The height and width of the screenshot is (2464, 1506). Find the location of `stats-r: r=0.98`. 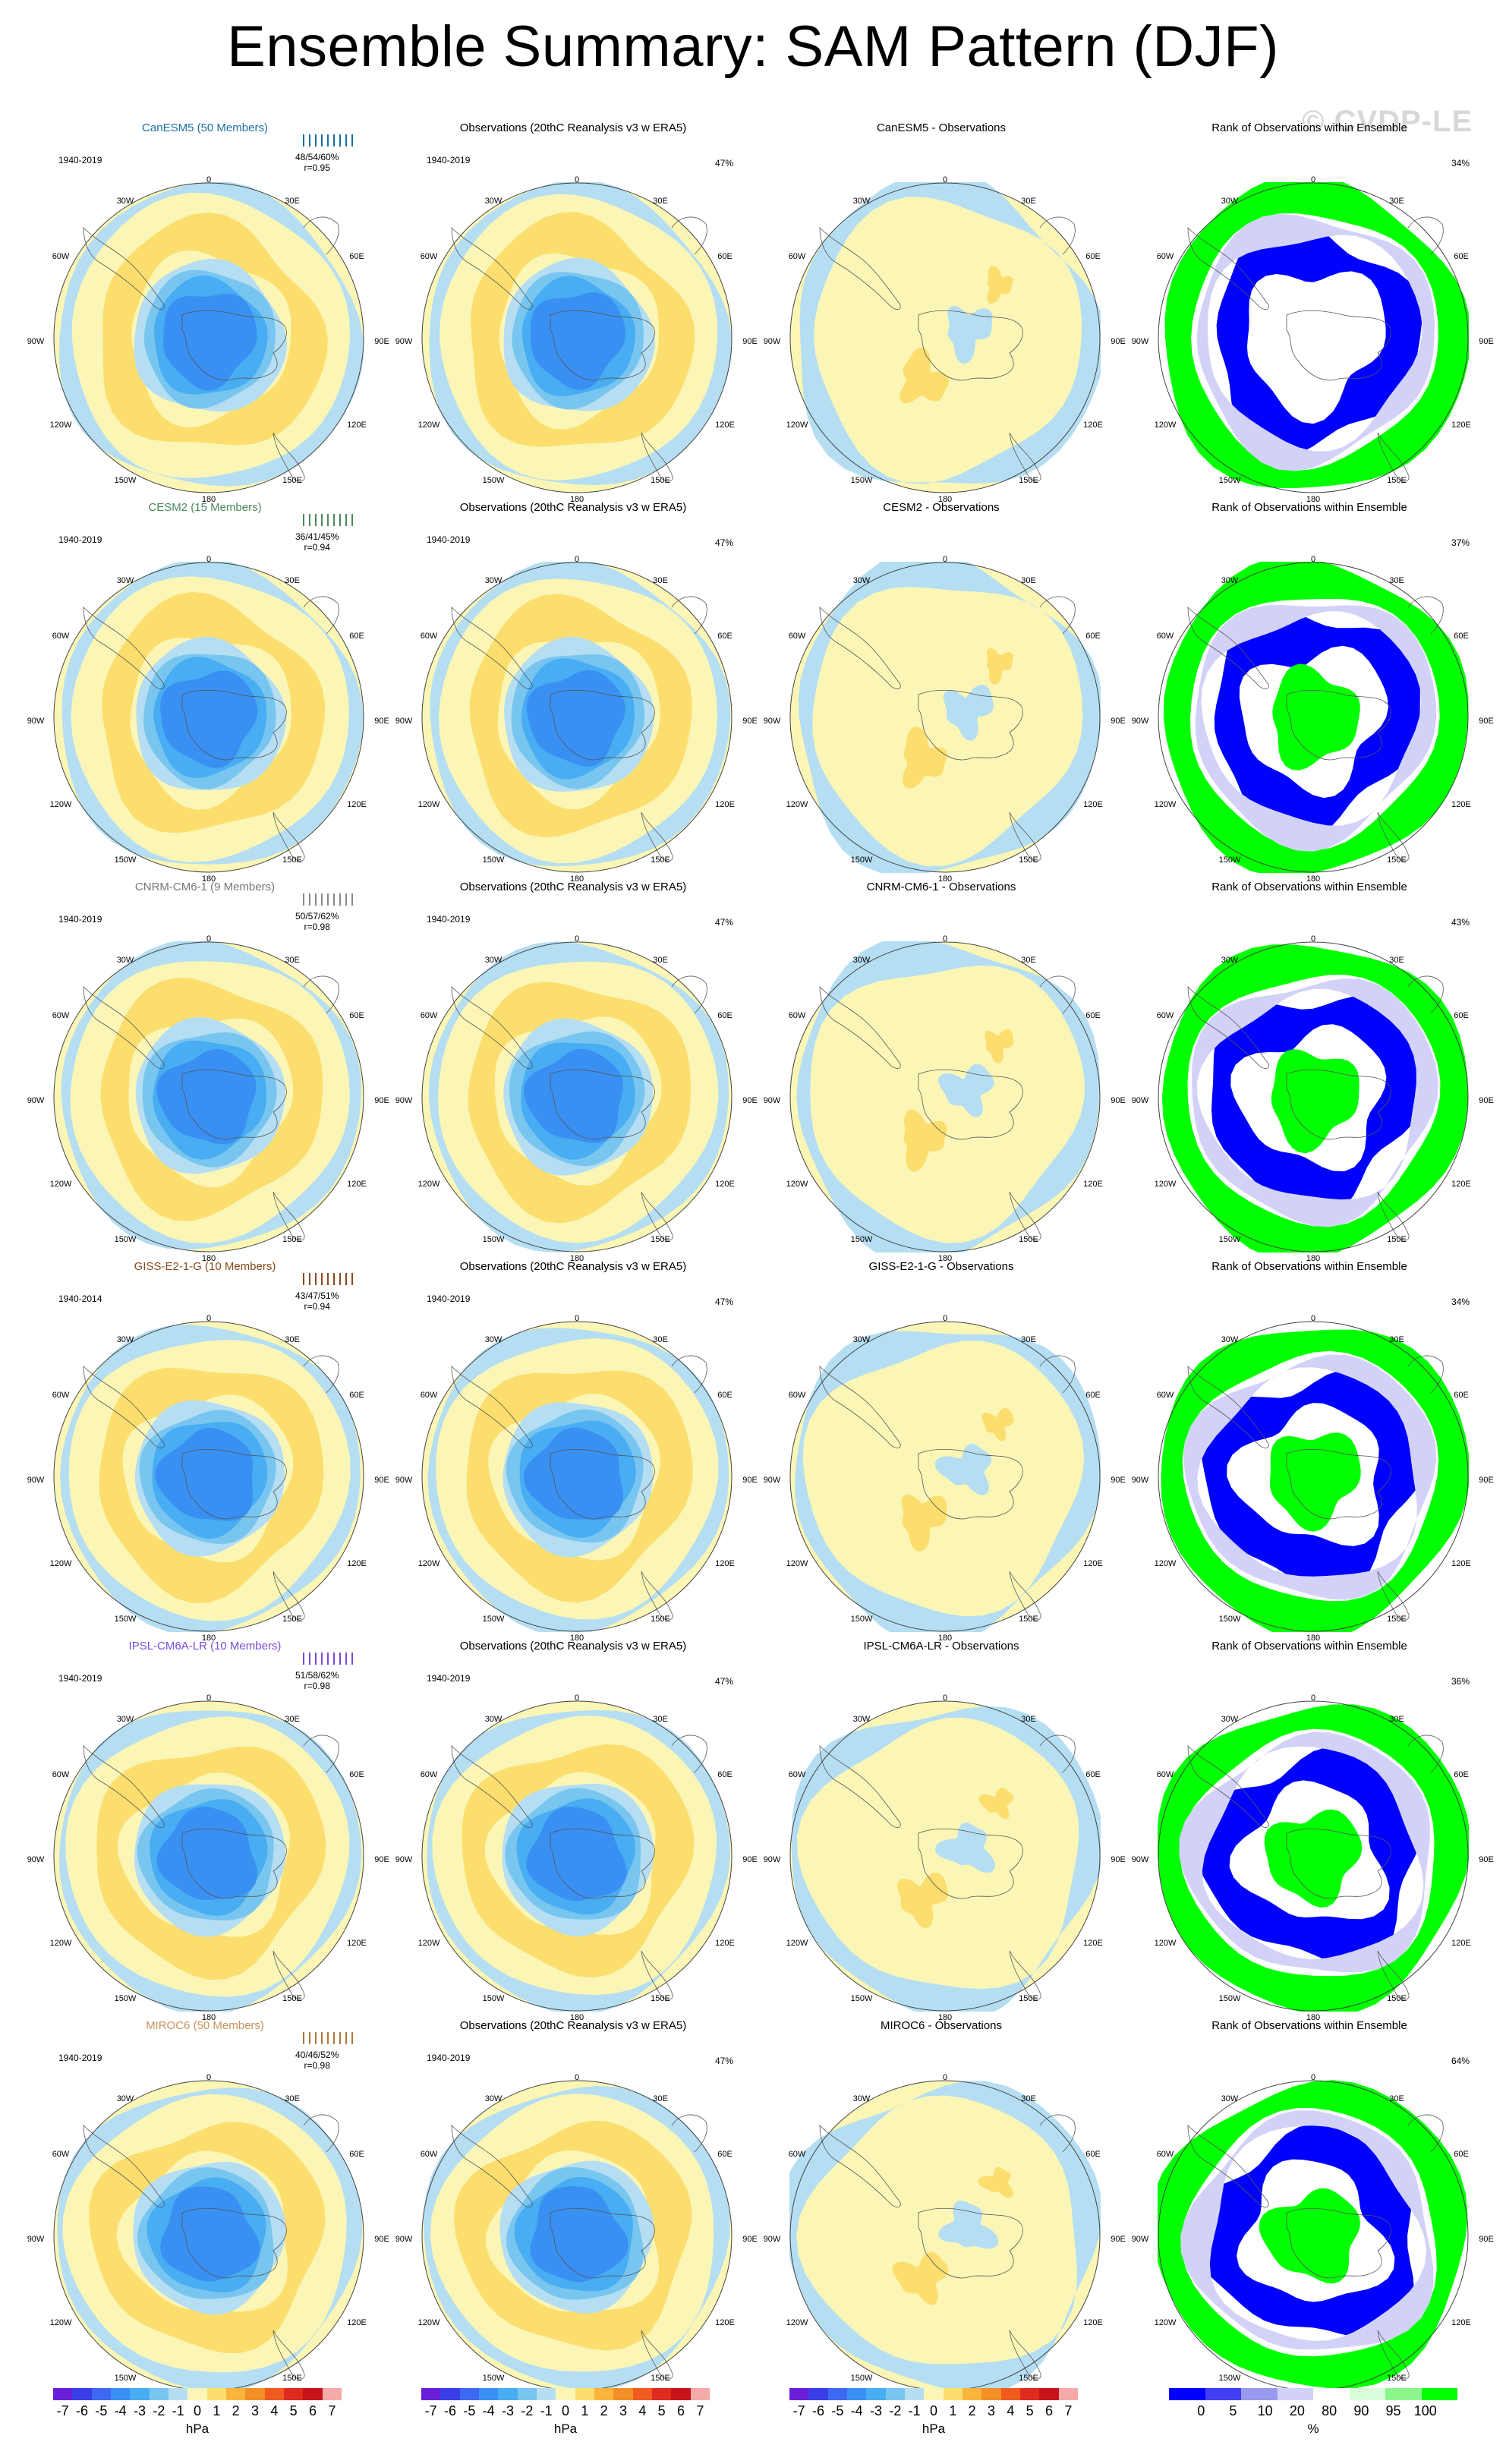

stats-r: r=0.98 is located at coordinates (317, 927).